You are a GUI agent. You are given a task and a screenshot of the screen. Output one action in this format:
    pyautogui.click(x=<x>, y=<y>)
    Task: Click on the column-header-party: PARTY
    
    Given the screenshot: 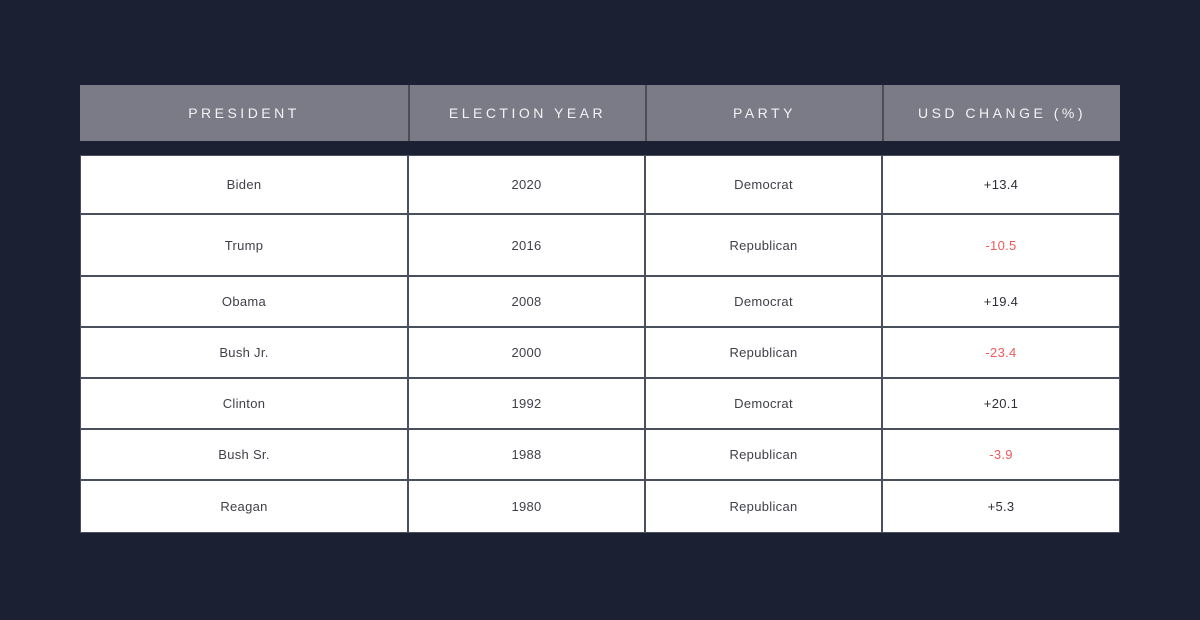 What is the action you would take?
    pyautogui.click(x=765, y=113)
    